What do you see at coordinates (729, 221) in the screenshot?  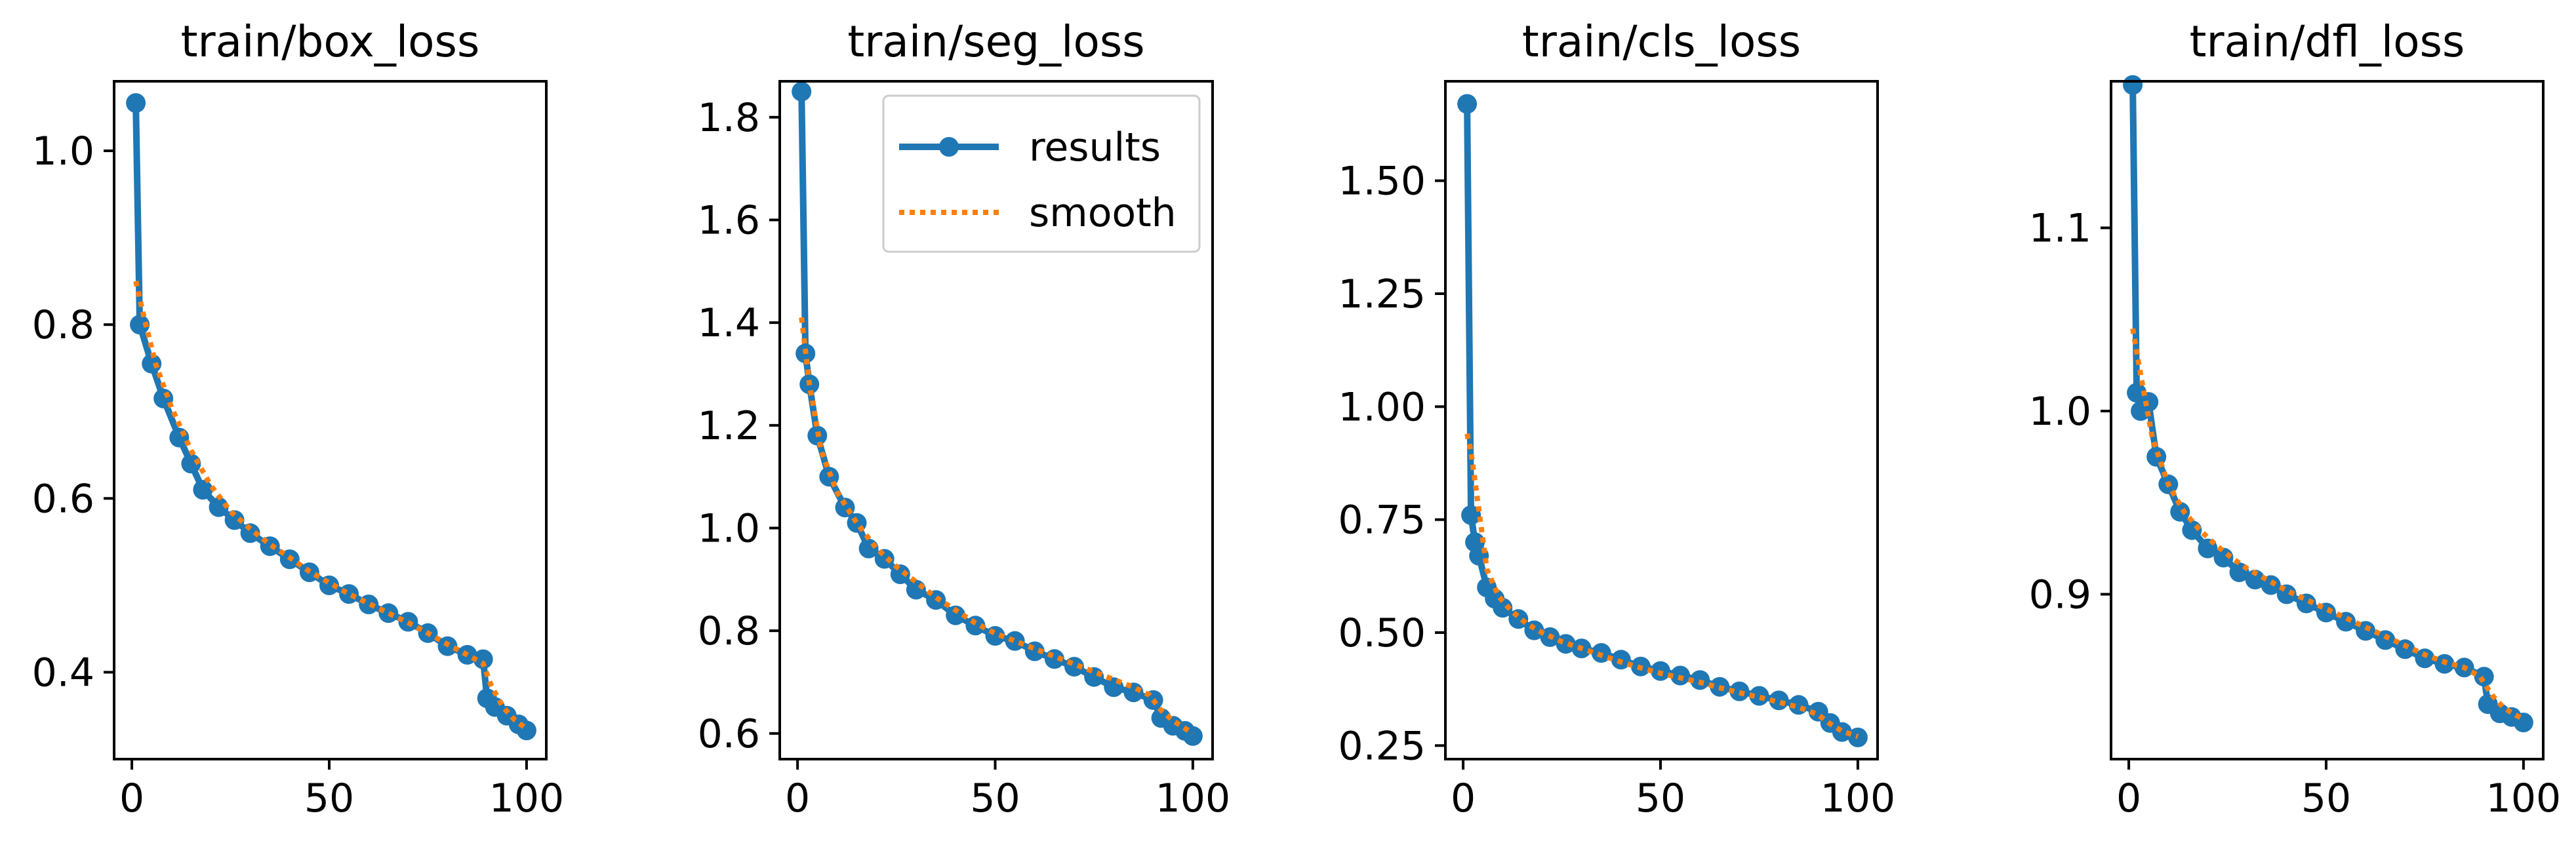 I see `y-tick-label: 1.6` at bounding box center [729, 221].